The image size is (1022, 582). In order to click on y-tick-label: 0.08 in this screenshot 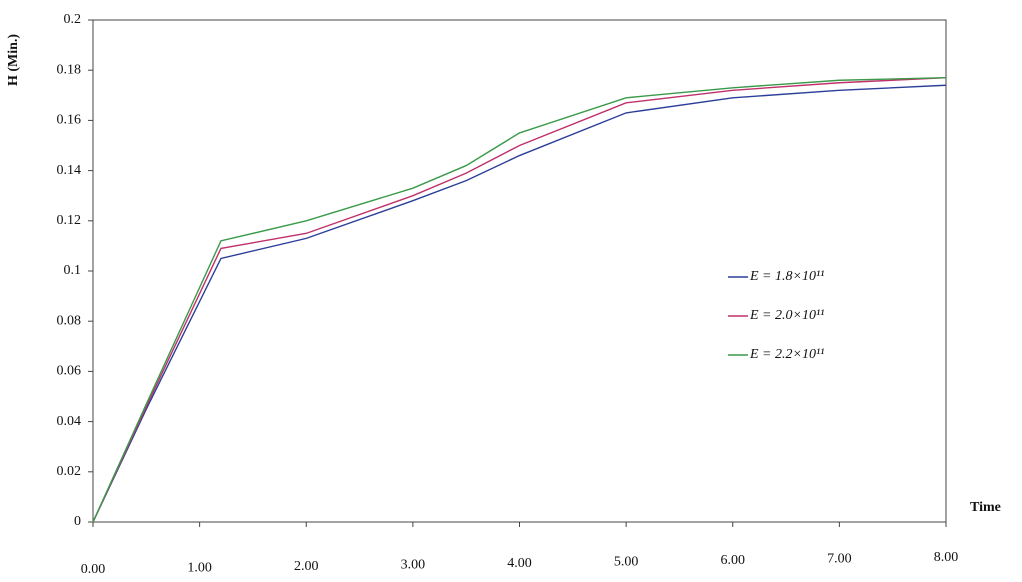, I will do `click(69, 320)`.